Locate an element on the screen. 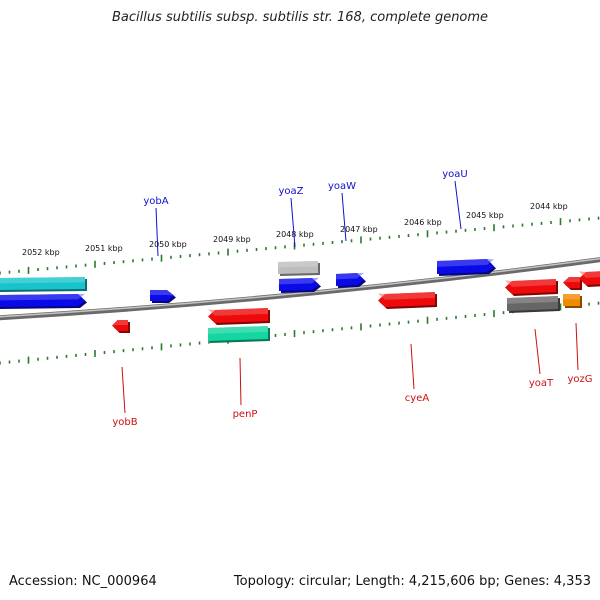  gene-label-cyeA-leader is located at coordinates (412, 366).